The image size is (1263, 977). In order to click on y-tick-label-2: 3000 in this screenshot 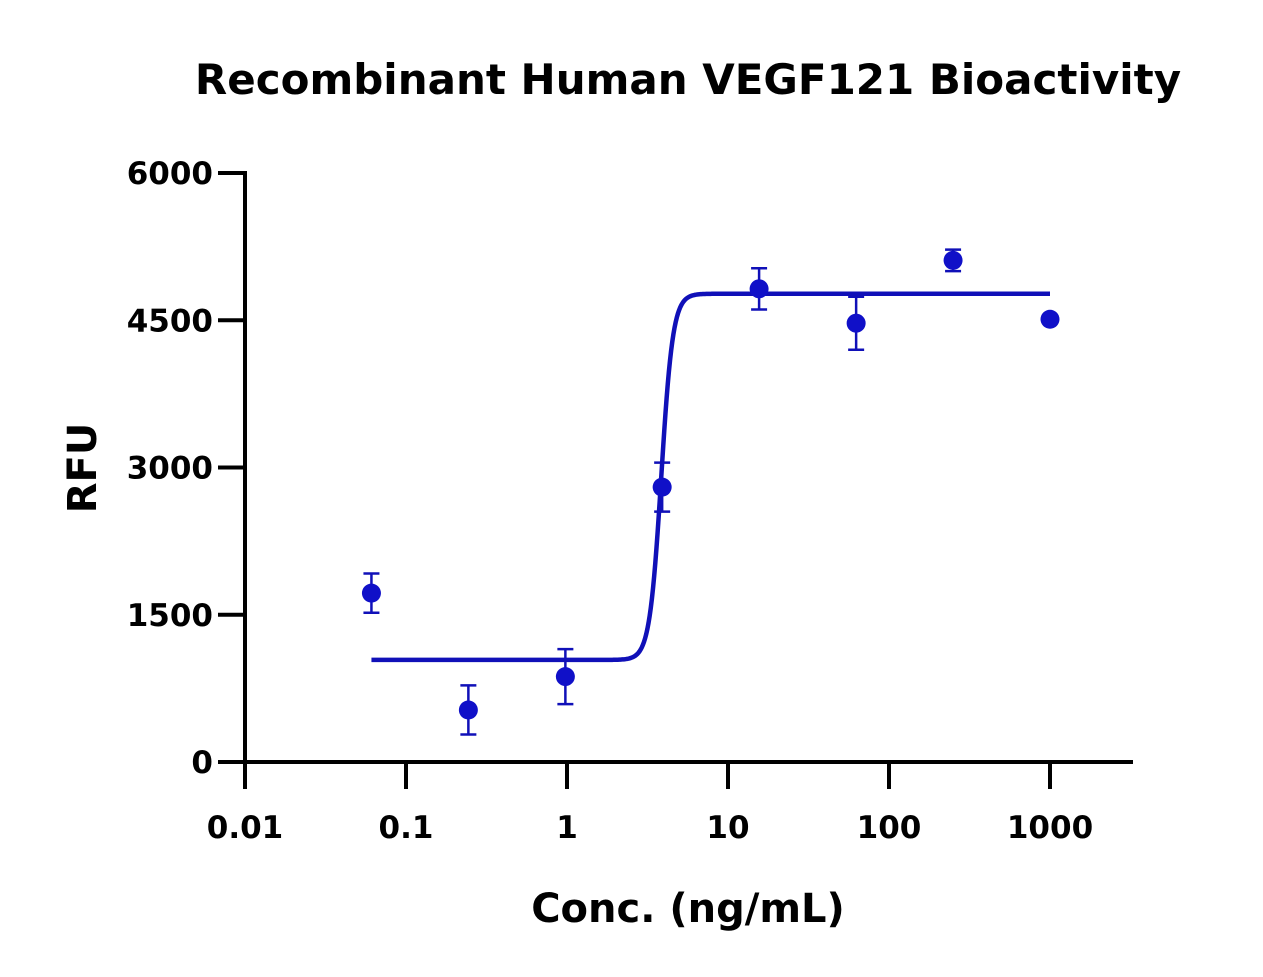, I will do `click(170, 469)`.